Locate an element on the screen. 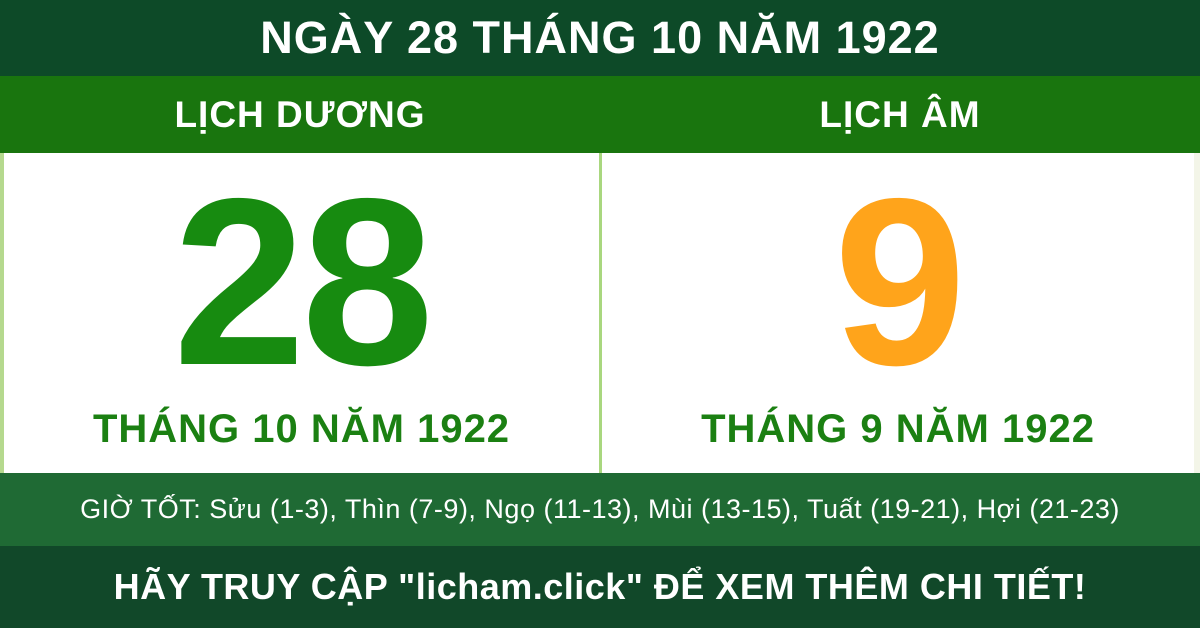  solar-calendar-header: LỊCH DƯƠNG is located at coordinates (300, 114).